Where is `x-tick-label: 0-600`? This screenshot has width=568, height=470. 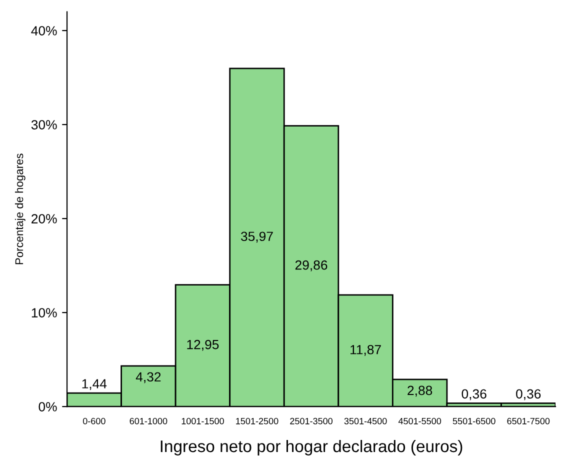 x-tick-label: 0-600 is located at coordinates (94, 421).